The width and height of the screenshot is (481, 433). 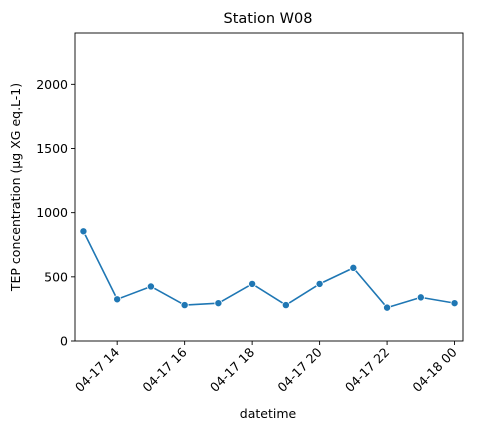 What do you see at coordinates (268, 19) in the screenshot?
I see `chart-title: Station W08` at bounding box center [268, 19].